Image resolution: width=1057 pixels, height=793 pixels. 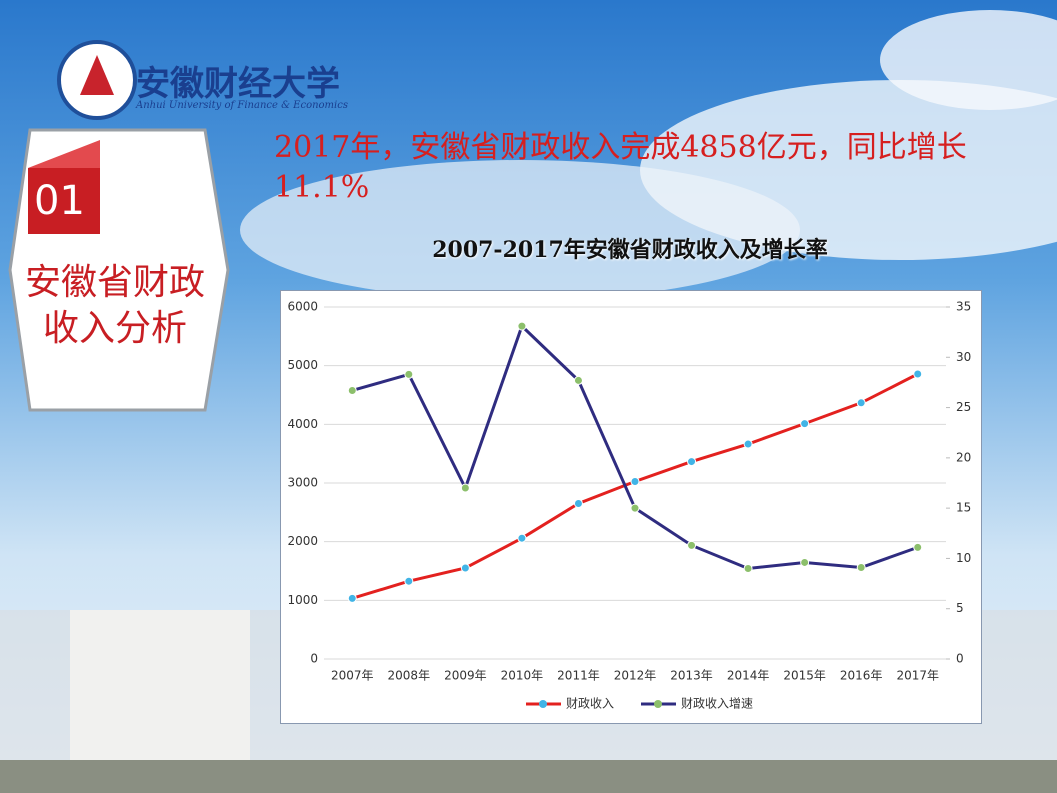 I want to click on x-tick-label: 2011年, so click(x=578, y=676).